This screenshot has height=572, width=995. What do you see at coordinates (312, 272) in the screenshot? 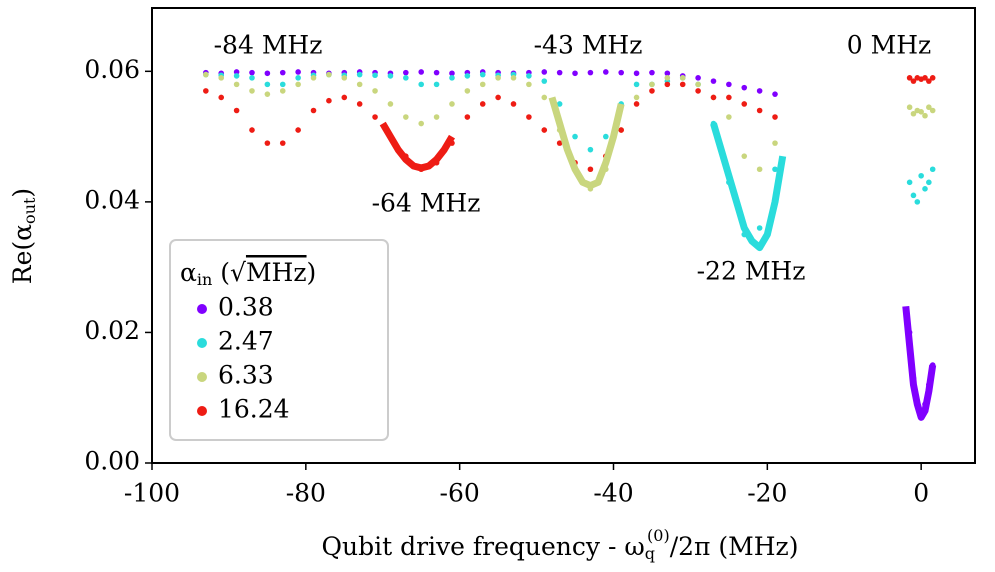
I see `legend-title-close: )` at bounding box center [312, 272].